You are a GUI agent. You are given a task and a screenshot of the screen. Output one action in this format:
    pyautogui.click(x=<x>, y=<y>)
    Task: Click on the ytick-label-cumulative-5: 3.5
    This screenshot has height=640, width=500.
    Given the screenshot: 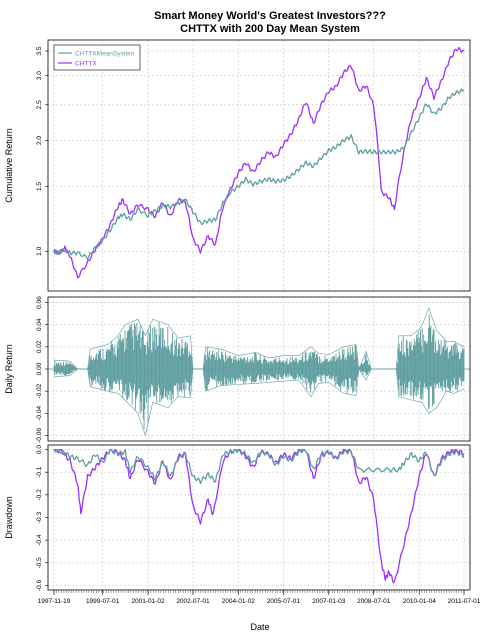 What is the action you would take?
    pyautogui.click(x=39, y=50)
    